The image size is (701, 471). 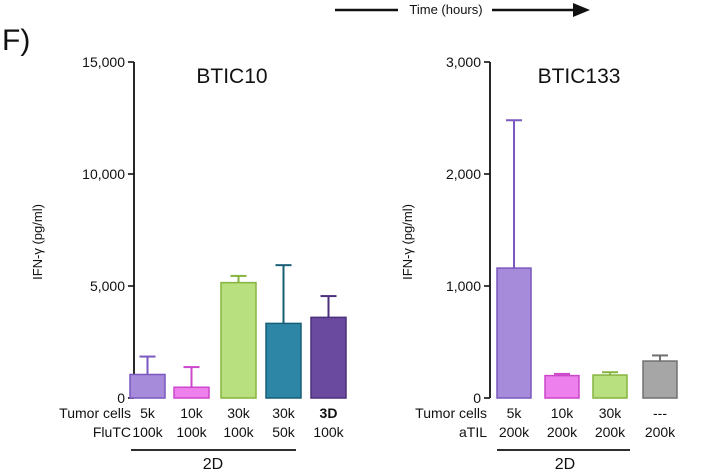 What do you see at coordinates (463, 62) in the screenshot?
I see `y-tick-label: 3,000` at bounding box center [463, 62].